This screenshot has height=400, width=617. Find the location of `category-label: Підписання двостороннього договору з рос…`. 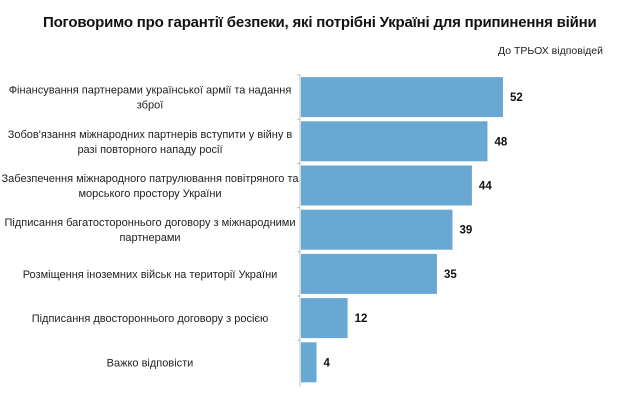

category-label: Підписання двостороннього договору з рос… is located at coordinates (150, 319).